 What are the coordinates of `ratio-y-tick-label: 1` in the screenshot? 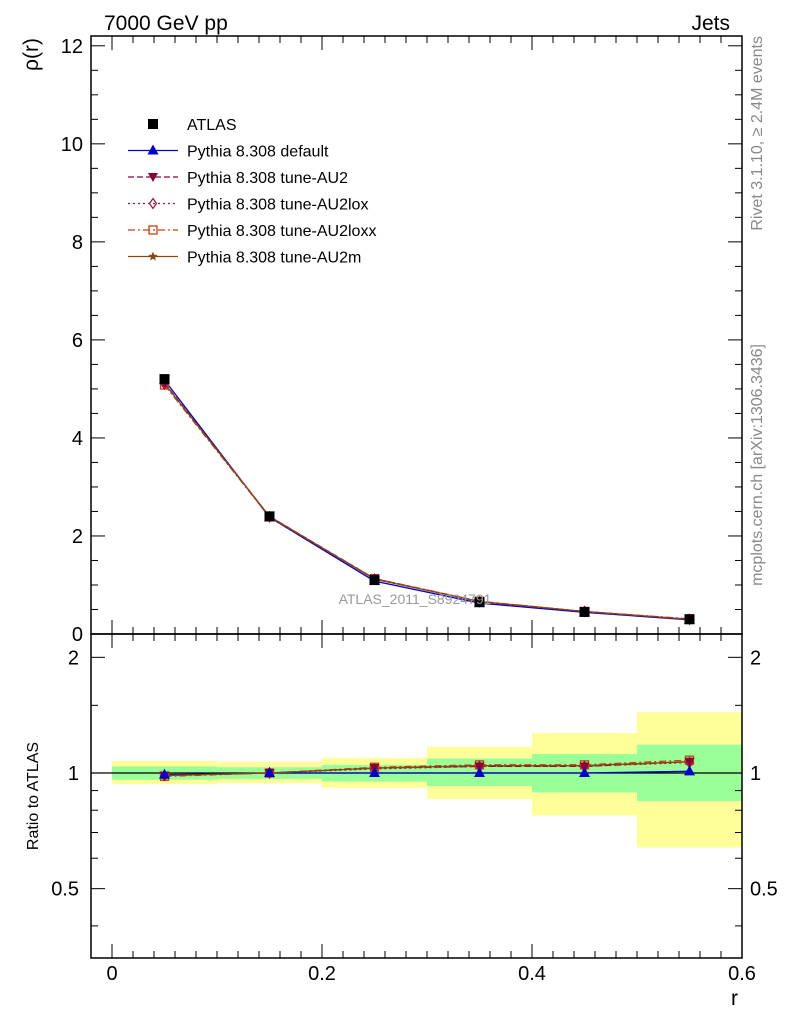 It's located at (73, 774).